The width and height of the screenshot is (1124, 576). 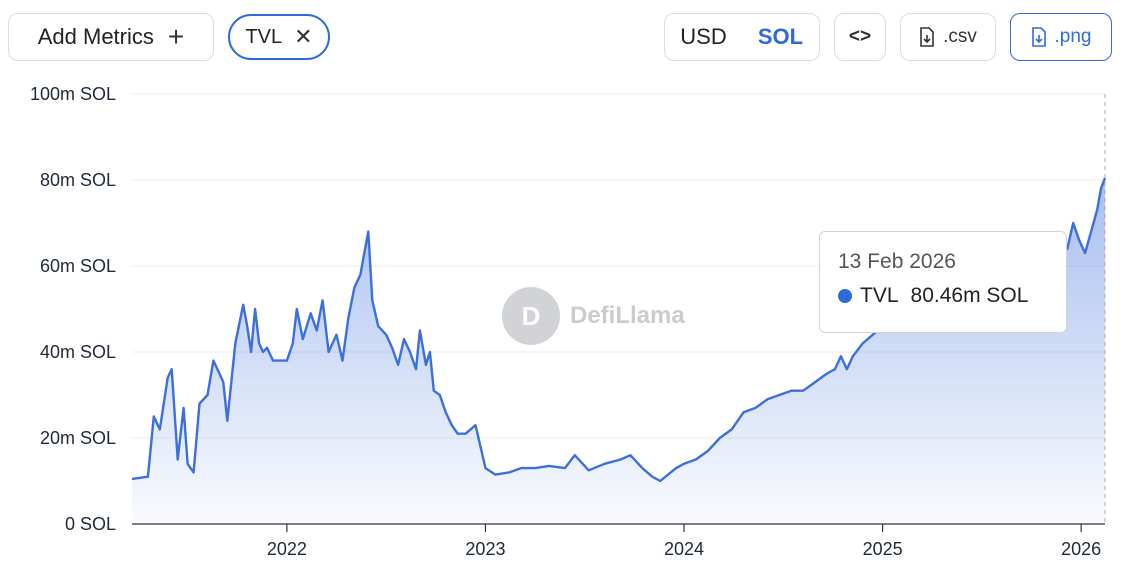 I want to click on currency-option-usd: USD, so click(x=703, y=36).